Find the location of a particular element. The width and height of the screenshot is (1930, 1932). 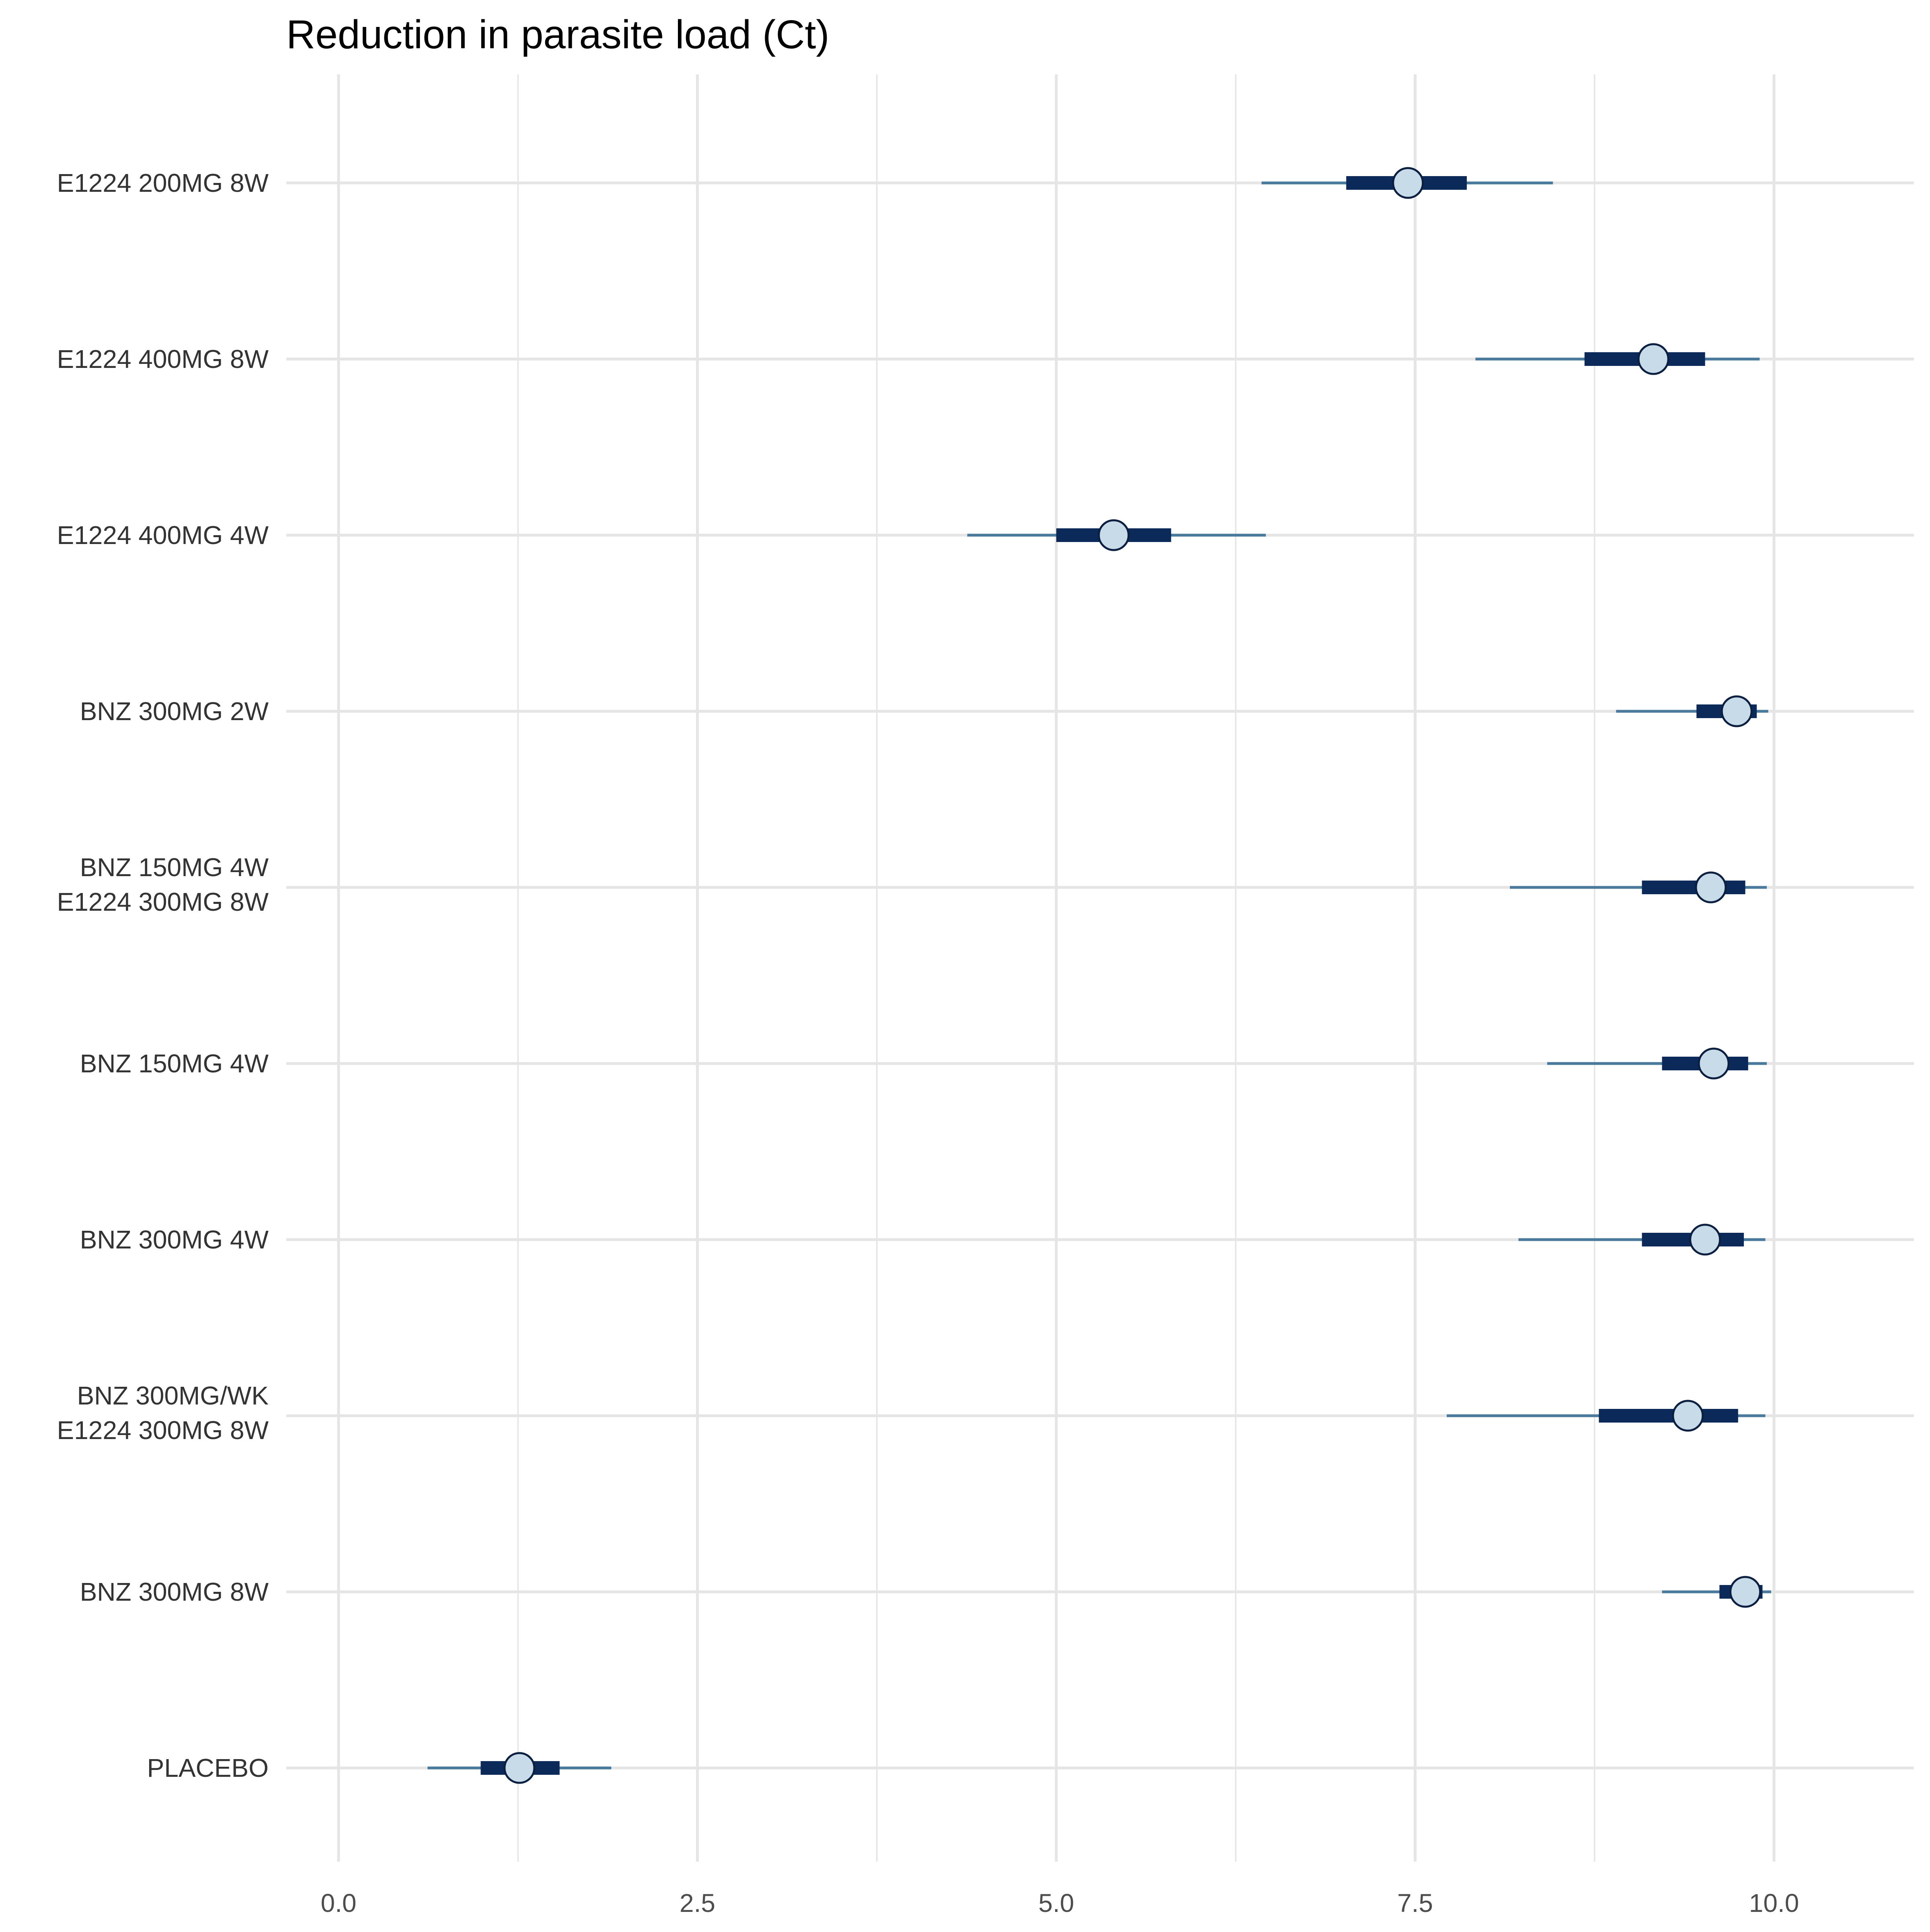

x-tick-label: 10.0 is located at coordinates (1774, 1903).